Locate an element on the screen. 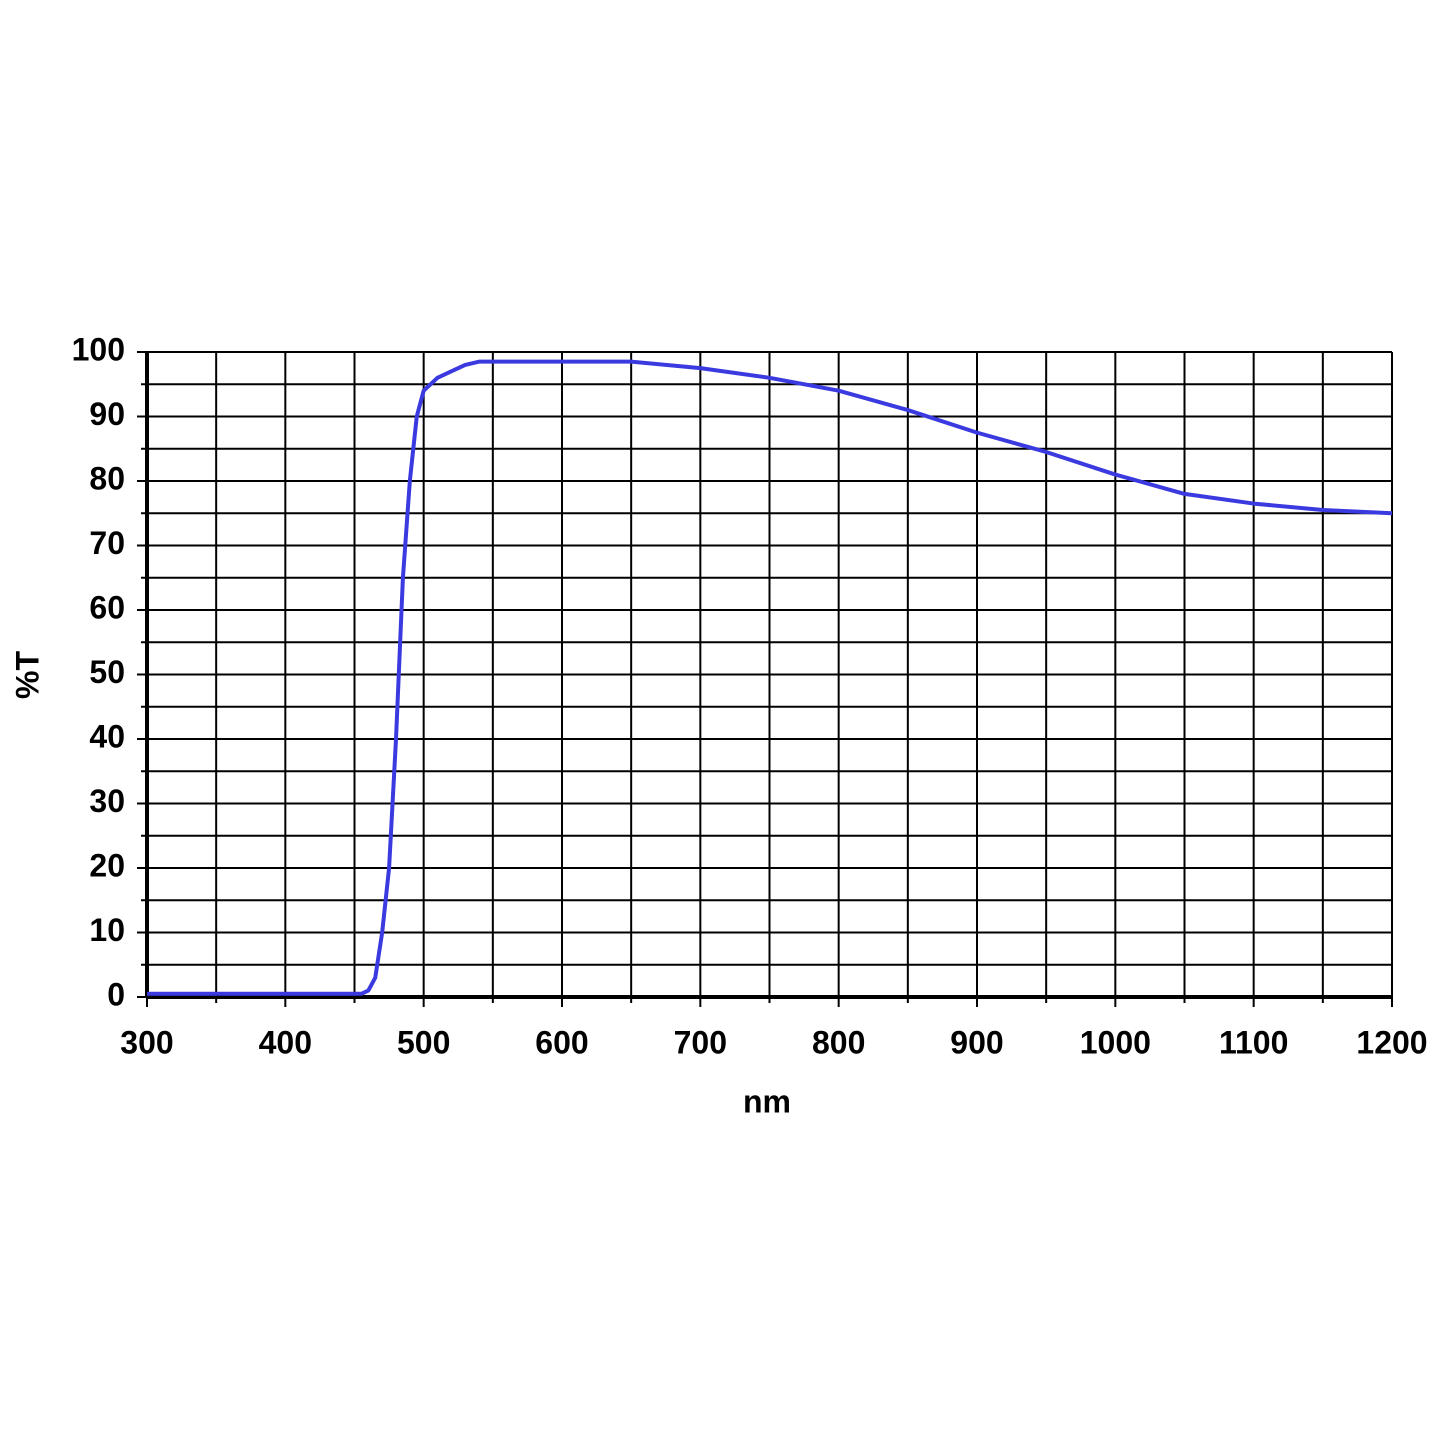 This screenshot has width=1445, height=1445. y-tick-label: 20 is located at coordinates (107, 865).